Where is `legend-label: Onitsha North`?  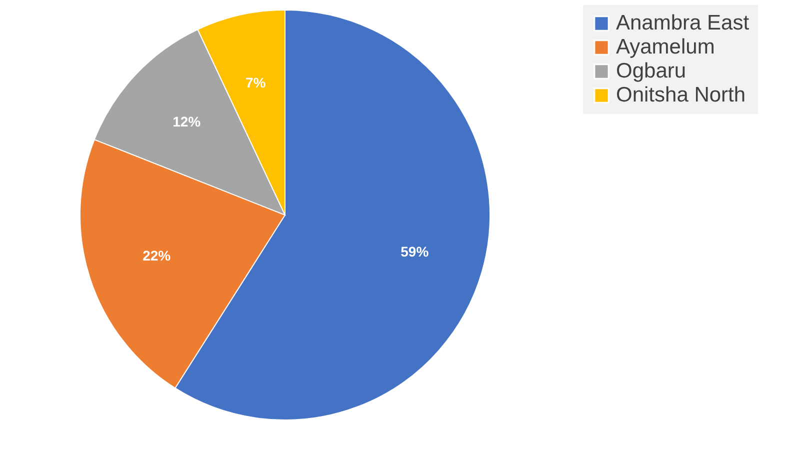 legend-label: Onitsha North is located at coordinates (681, 95).